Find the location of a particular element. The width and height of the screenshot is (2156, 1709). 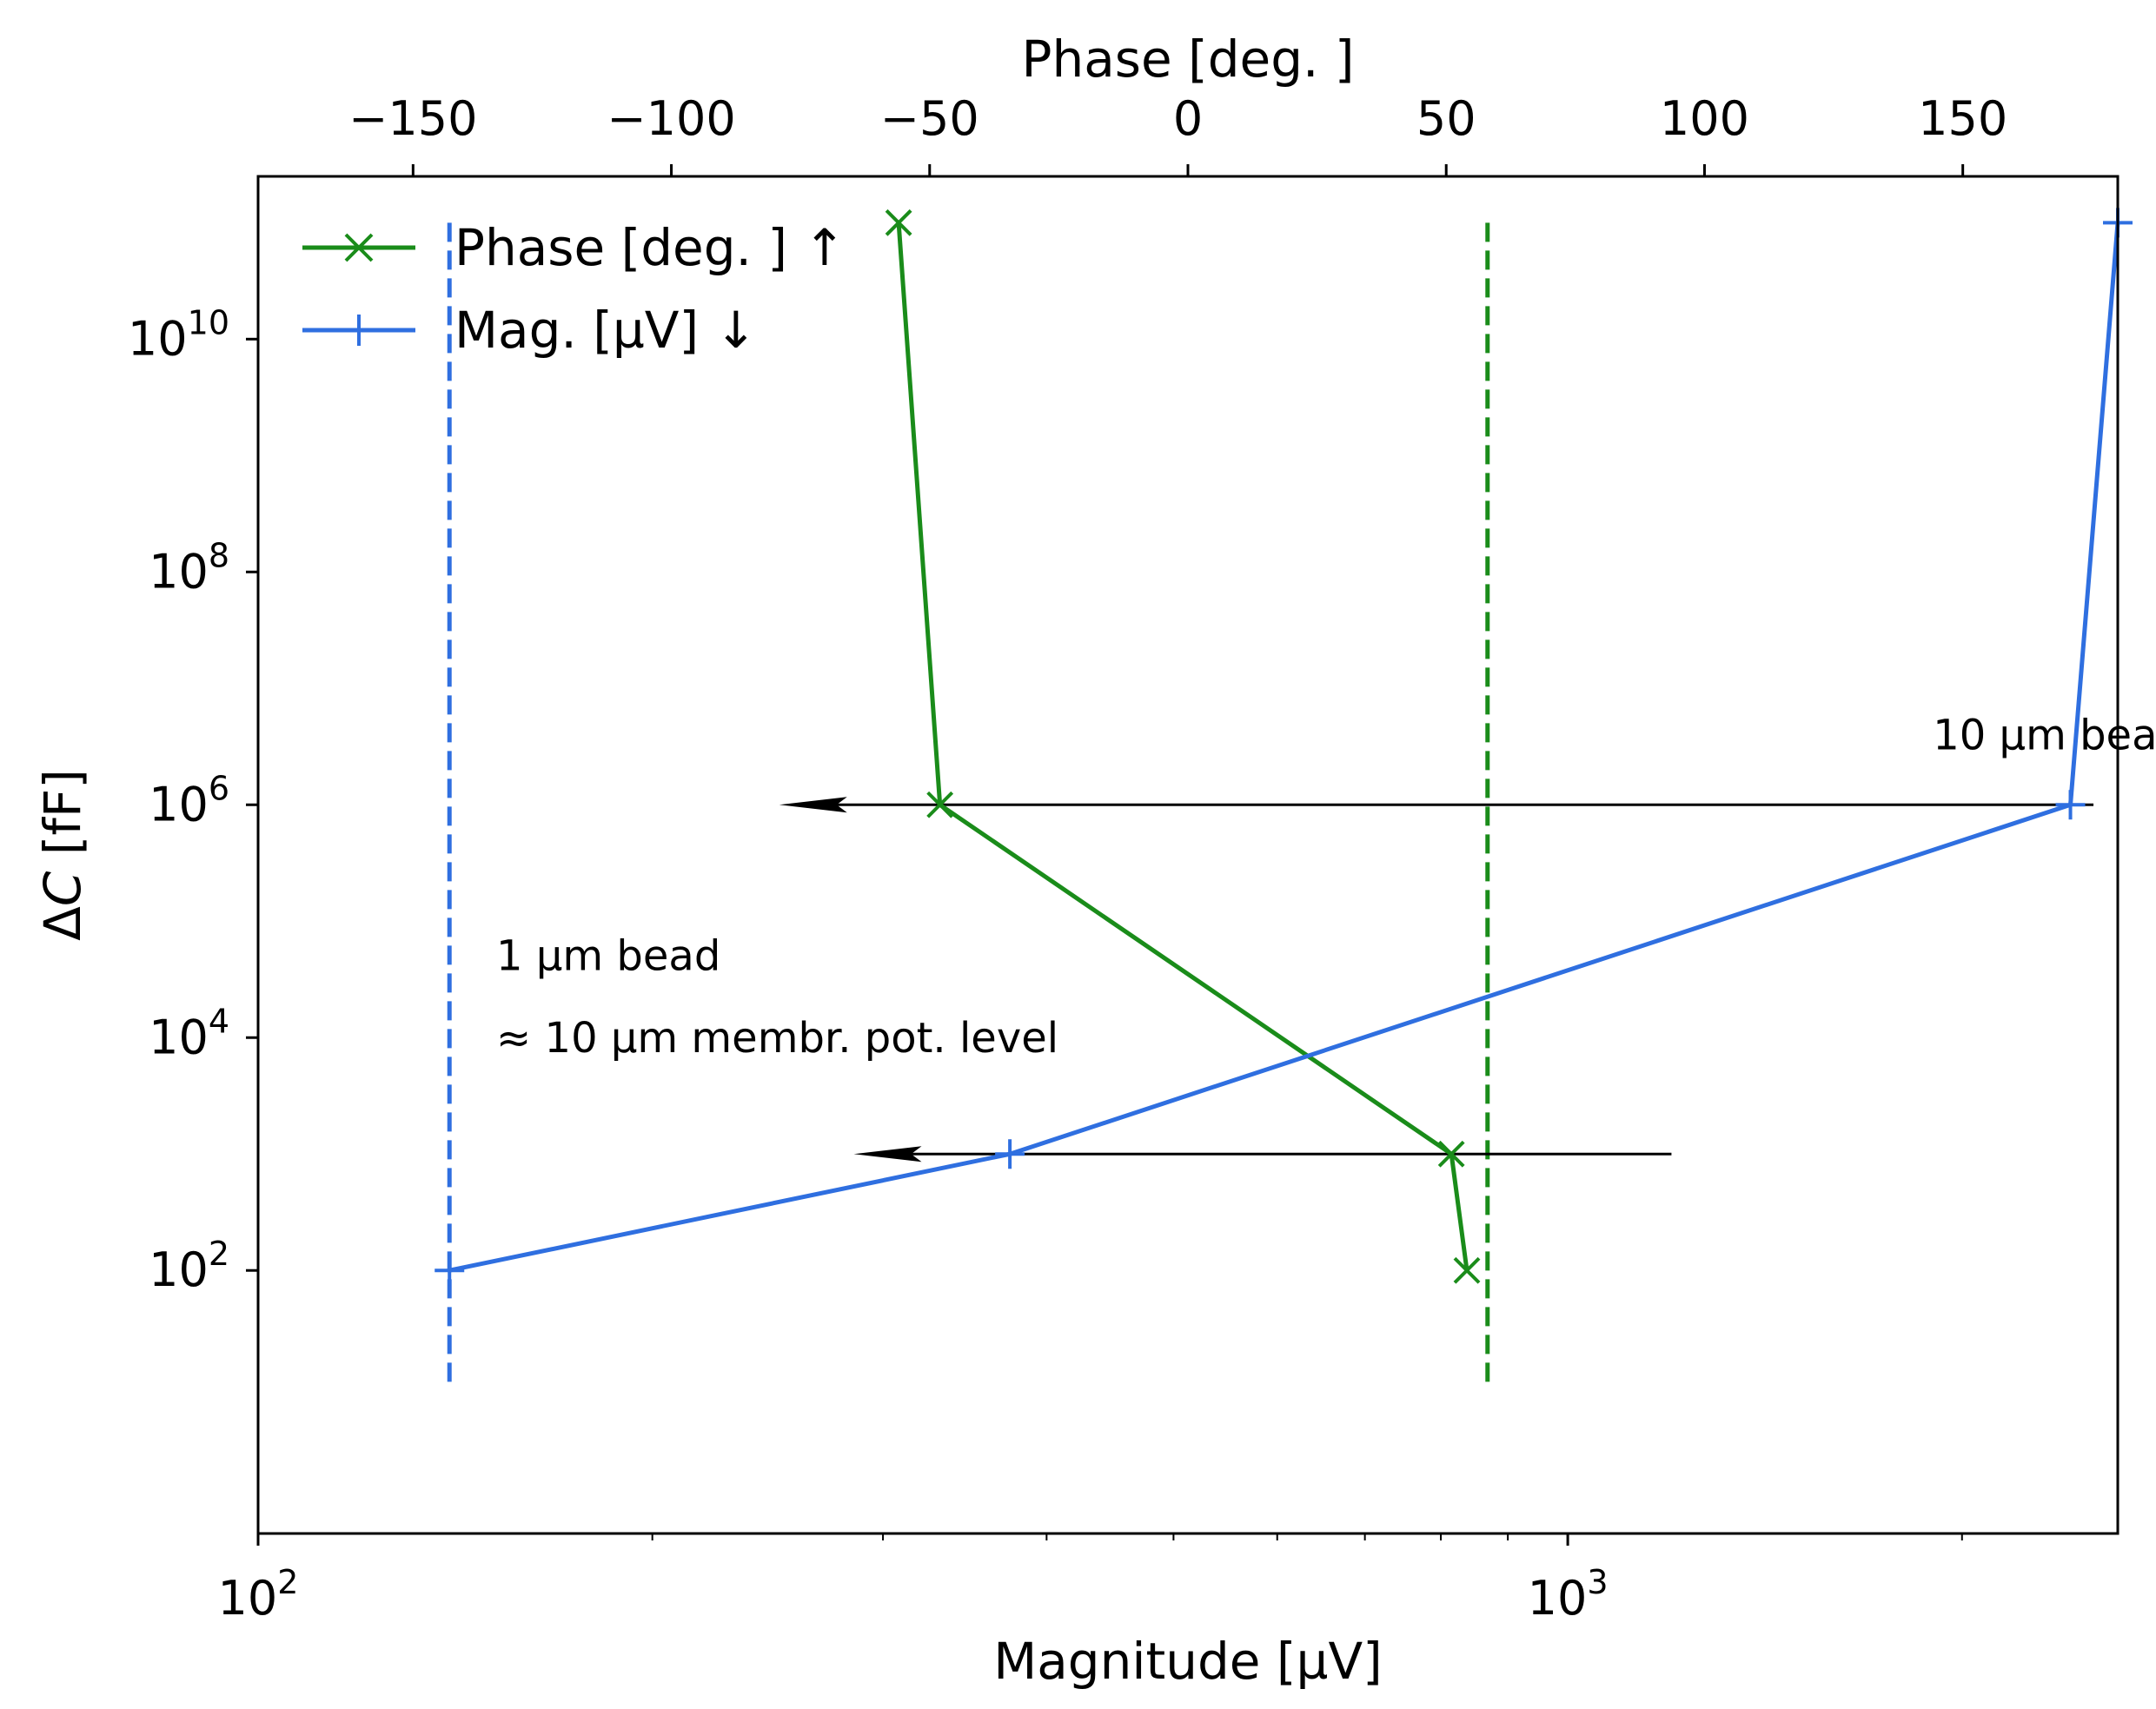

y-tick-label-exponent: 2 is located at coordinates (219, 1254).